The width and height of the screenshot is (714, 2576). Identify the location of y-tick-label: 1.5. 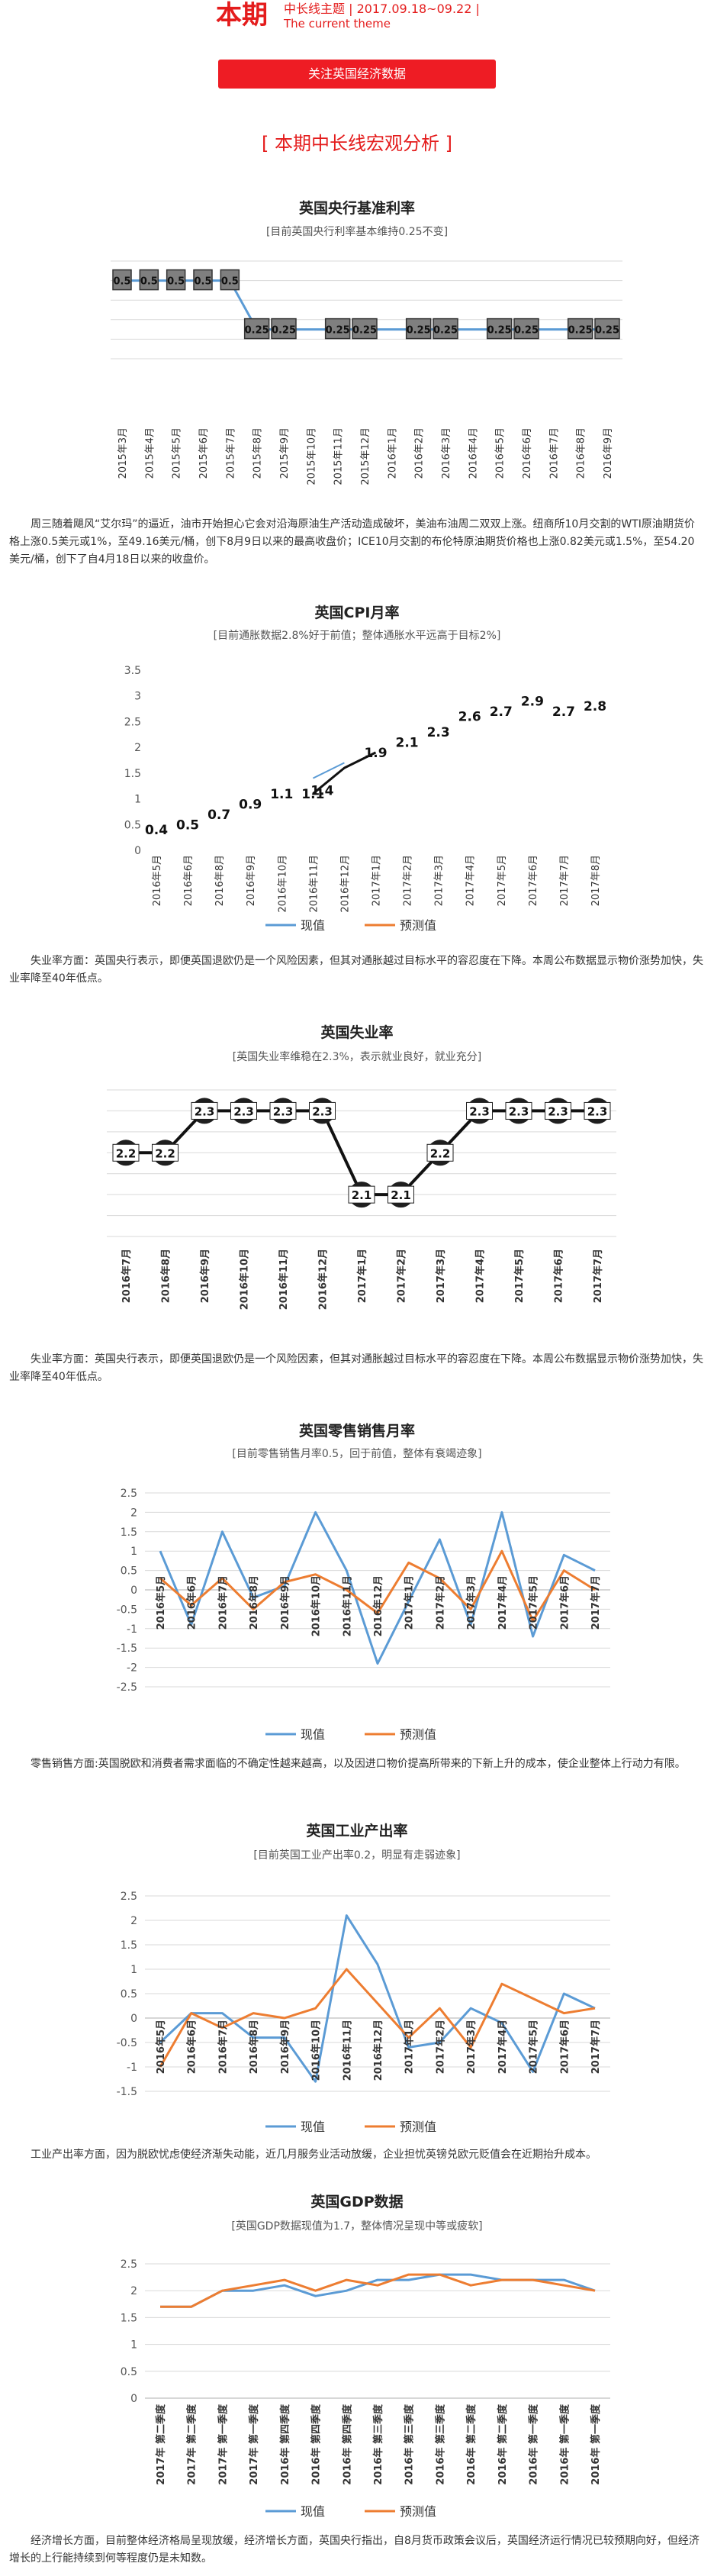
(129, 2318).